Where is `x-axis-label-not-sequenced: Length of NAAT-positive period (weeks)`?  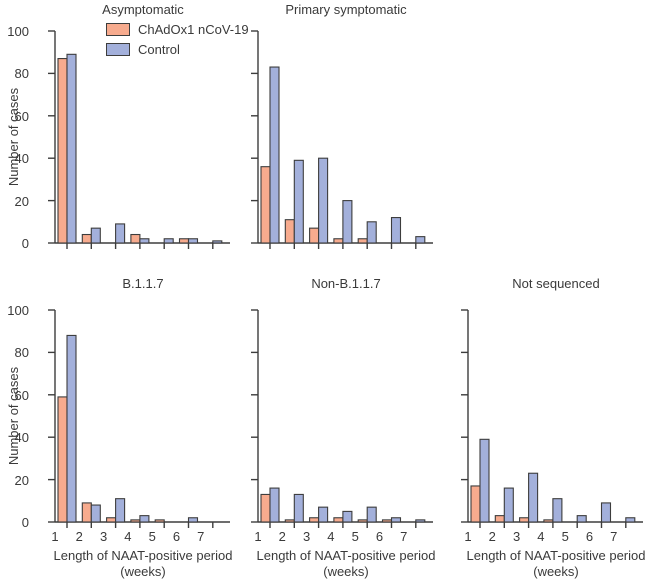 x-axis-label-not-sequenced: Length of NAAT-positive period (weeks) is located at coordinates (545, 564).